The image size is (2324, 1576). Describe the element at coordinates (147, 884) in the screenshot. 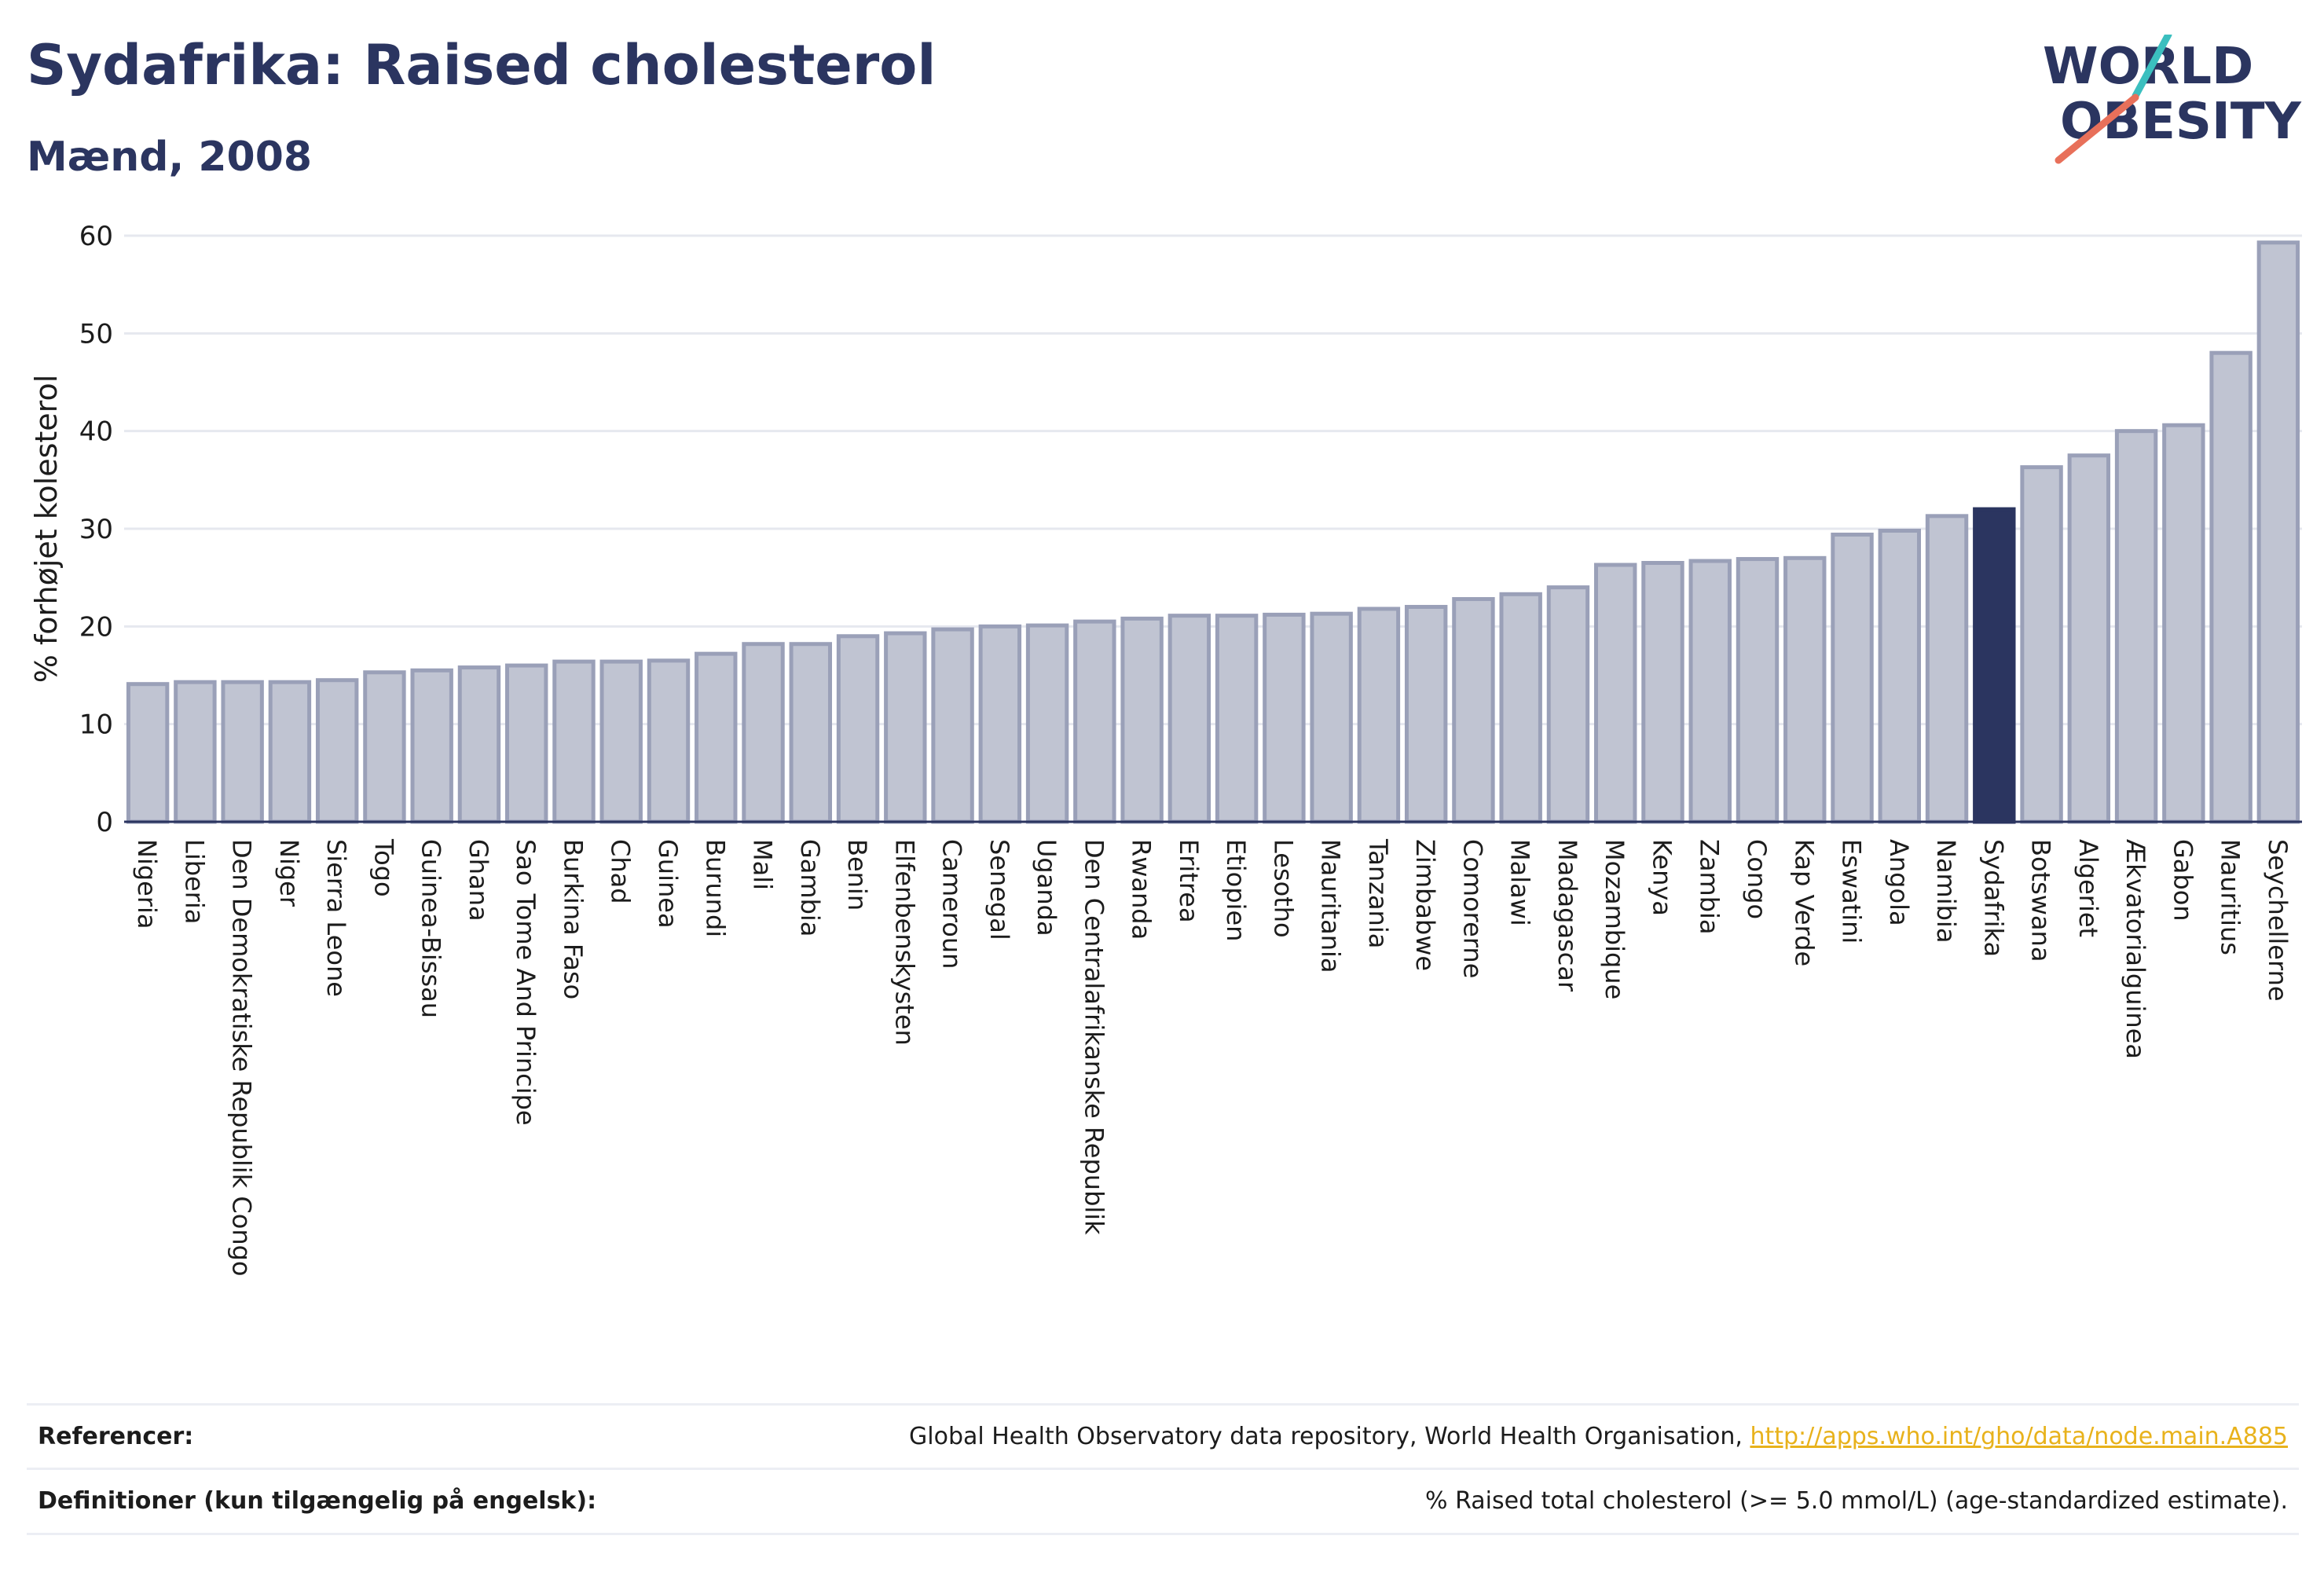

I see `x-tick-label: Nigeria` at that location.